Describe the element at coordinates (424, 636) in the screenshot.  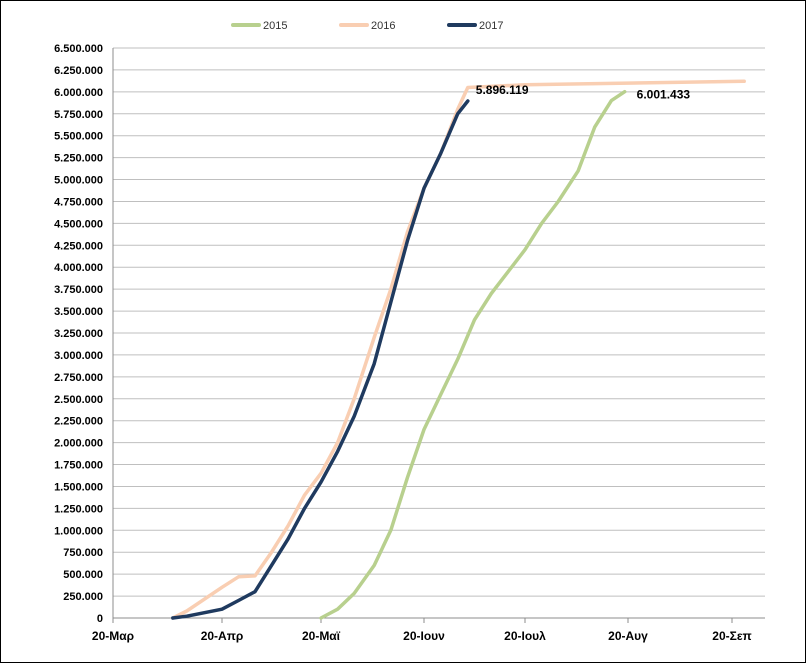
I see `x-tick-label: 20-Ιουν` at that location.